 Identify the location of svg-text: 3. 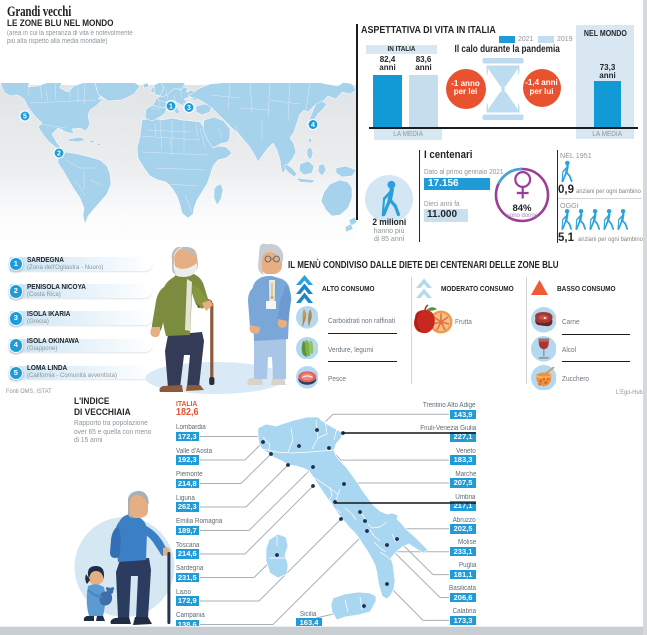
(189, 108).